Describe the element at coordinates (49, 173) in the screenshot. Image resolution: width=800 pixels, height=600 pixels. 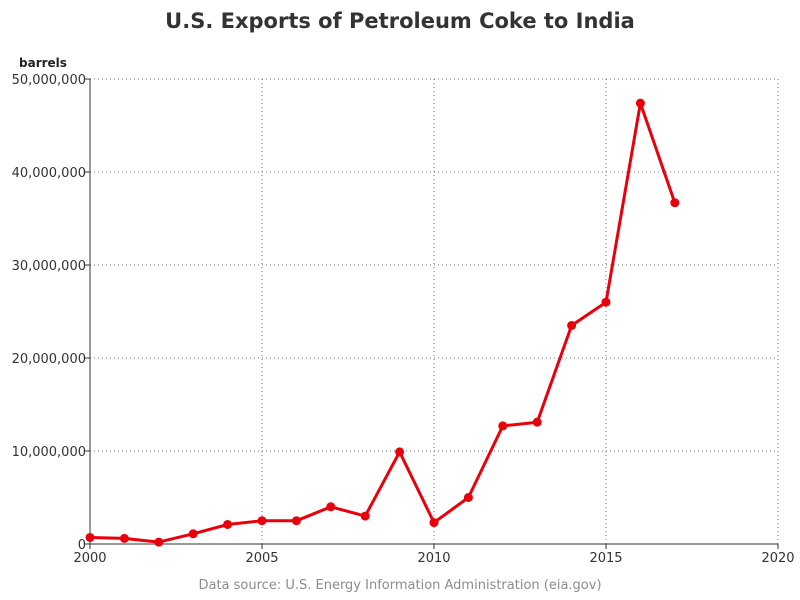
I see `y-tick-label: 40,000,000` at that location.